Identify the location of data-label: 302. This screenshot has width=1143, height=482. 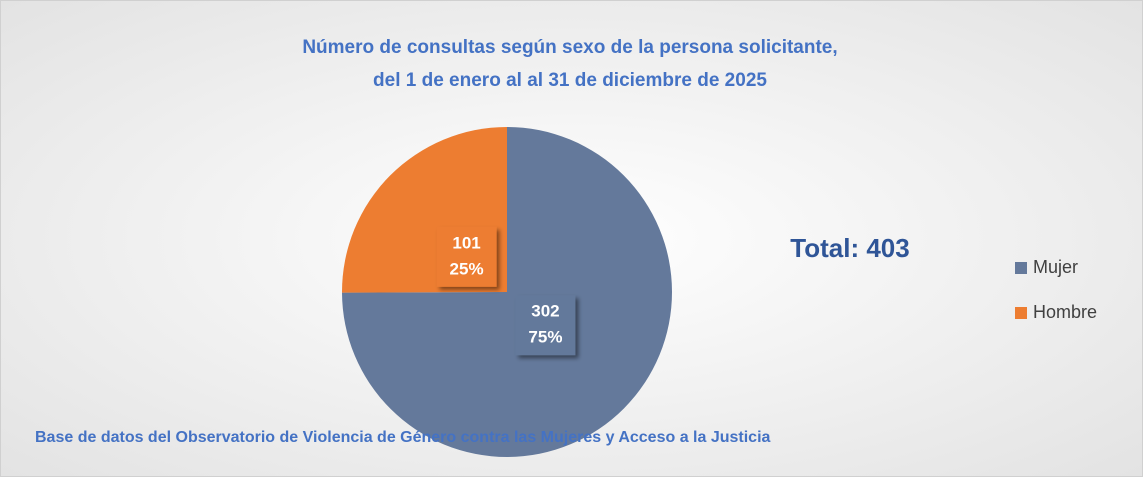
(545, 311).